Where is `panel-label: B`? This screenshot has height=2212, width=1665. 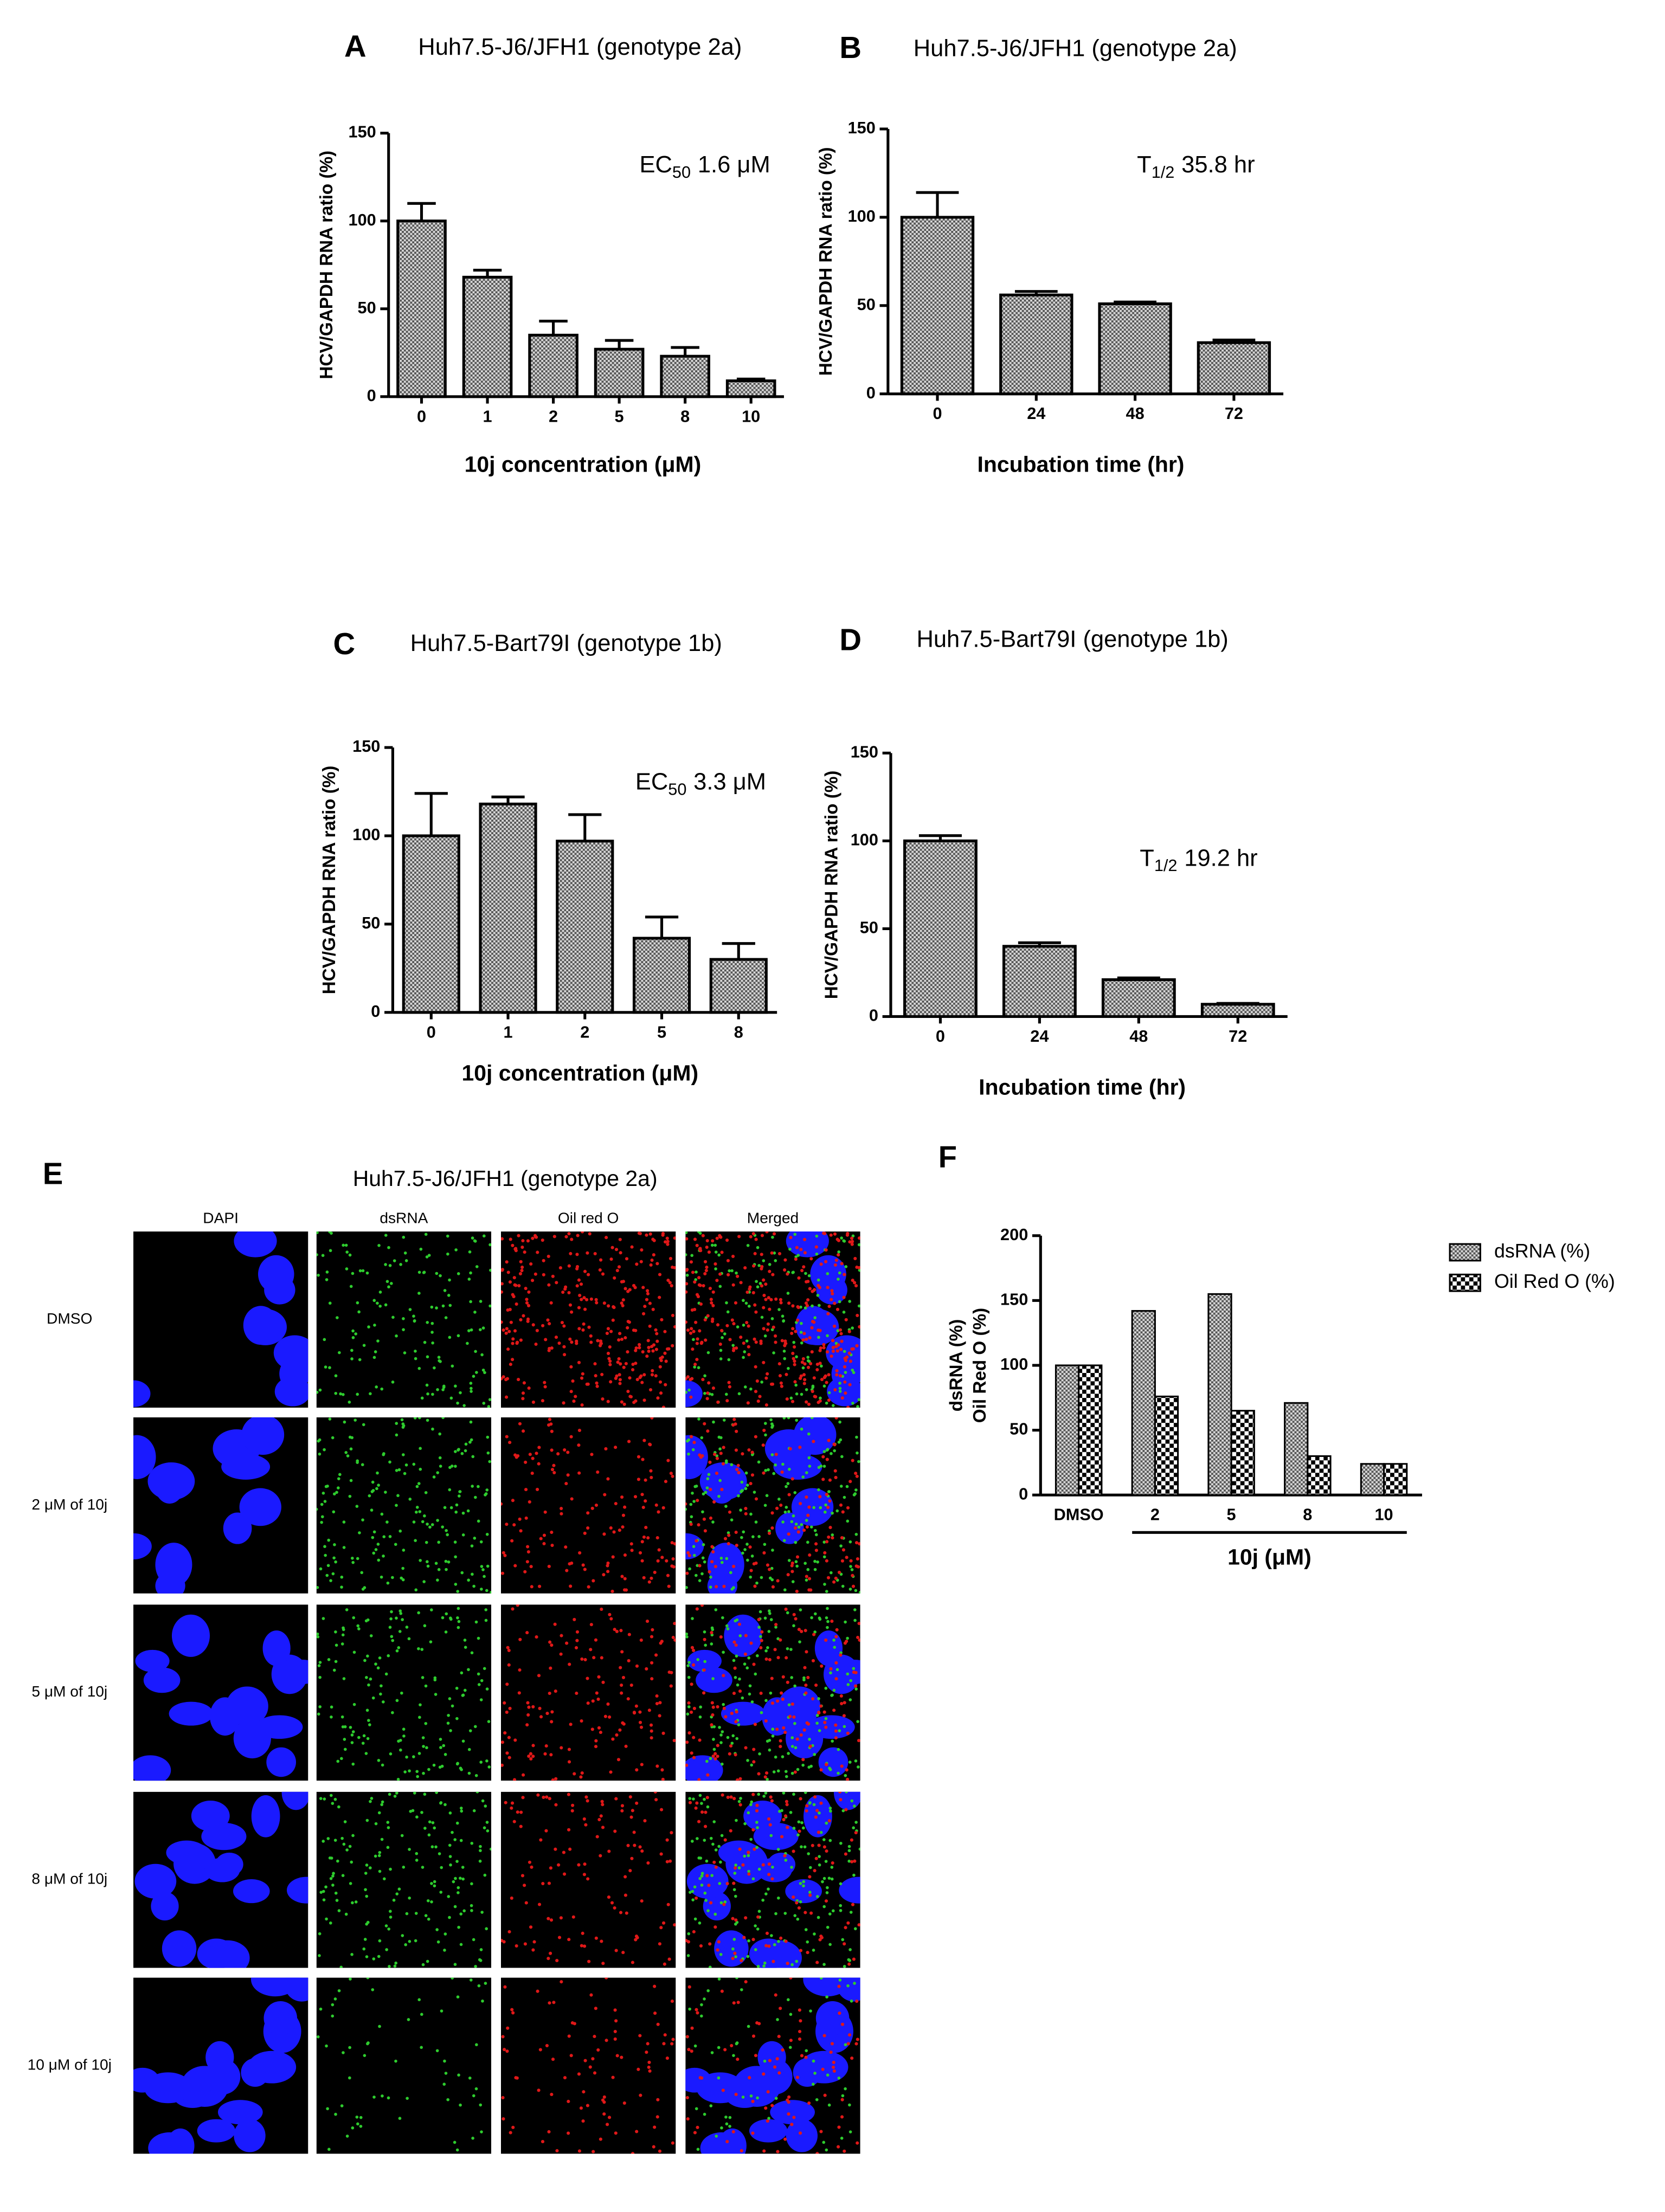 panel-label: B is located at coordinates (850, 47).